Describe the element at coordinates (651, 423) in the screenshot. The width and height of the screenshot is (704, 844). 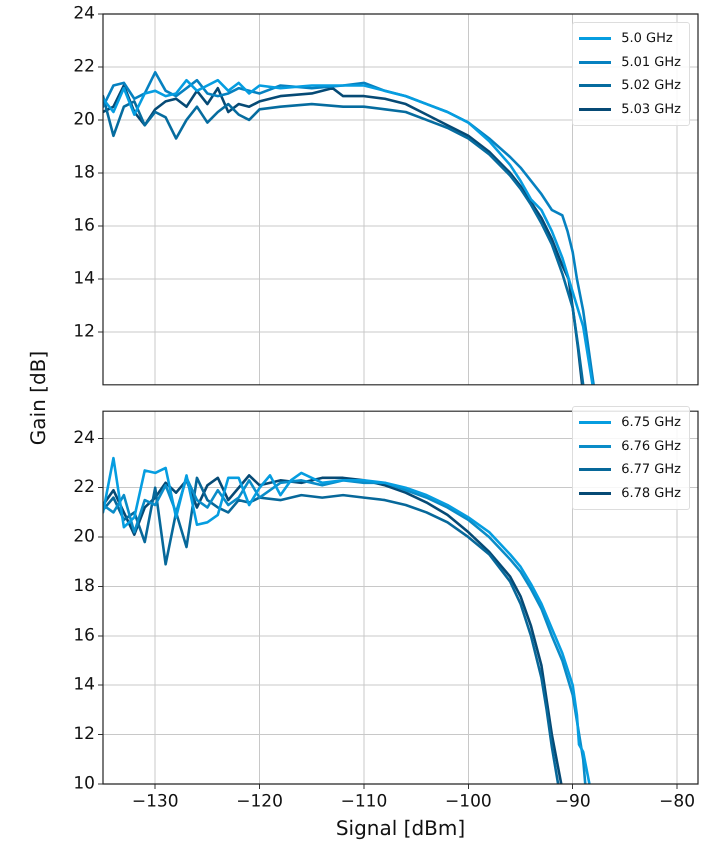
I see `legend-label: 6.75 GHz` at that location.